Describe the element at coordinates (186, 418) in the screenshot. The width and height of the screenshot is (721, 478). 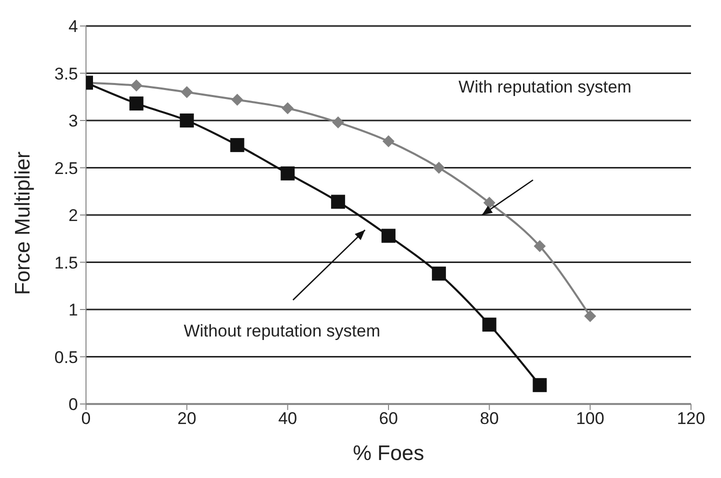
I see `x-tick-label: 20` at that location.